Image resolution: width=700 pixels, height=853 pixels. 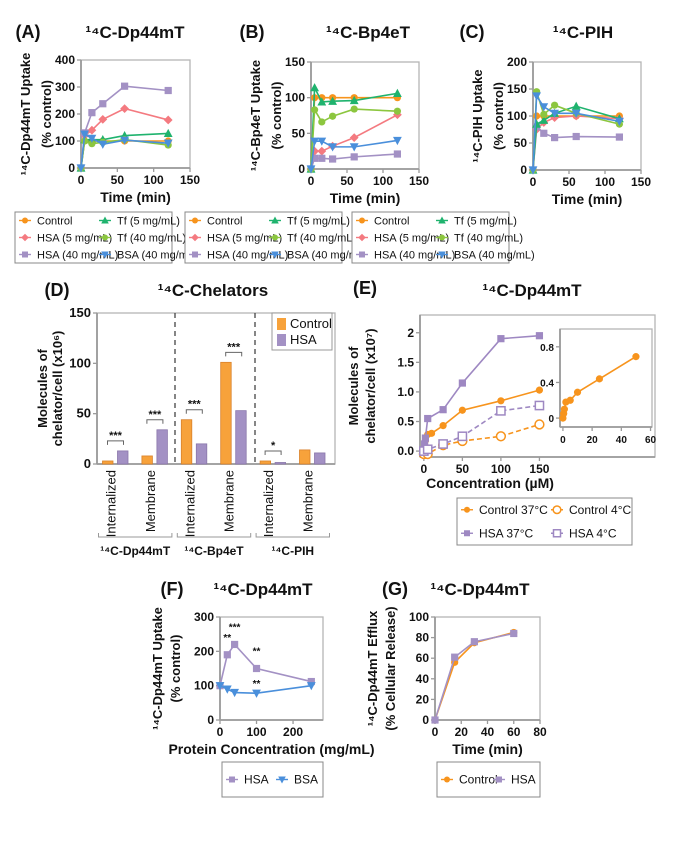 I want to click on y-axis-label: (% control), so click(x=498, y=116).